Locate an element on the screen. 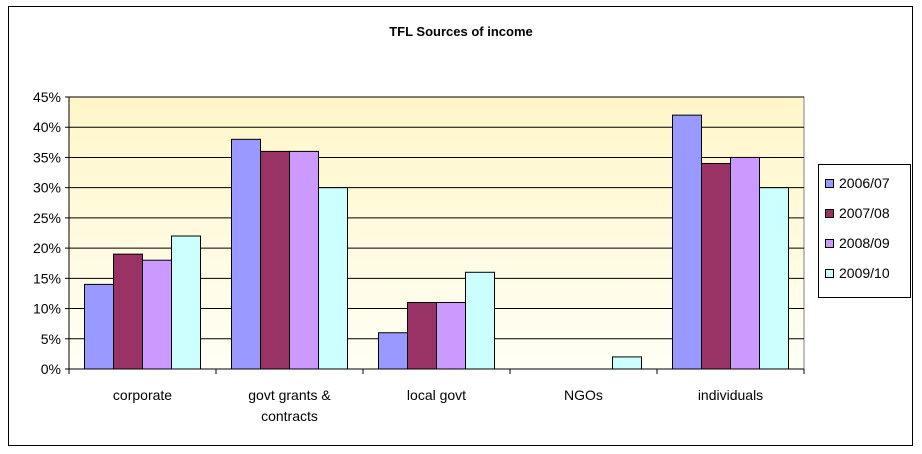 This screenshot has width=922, height=454. legend-label: 2006/07 is located at coordinates (864, 183).